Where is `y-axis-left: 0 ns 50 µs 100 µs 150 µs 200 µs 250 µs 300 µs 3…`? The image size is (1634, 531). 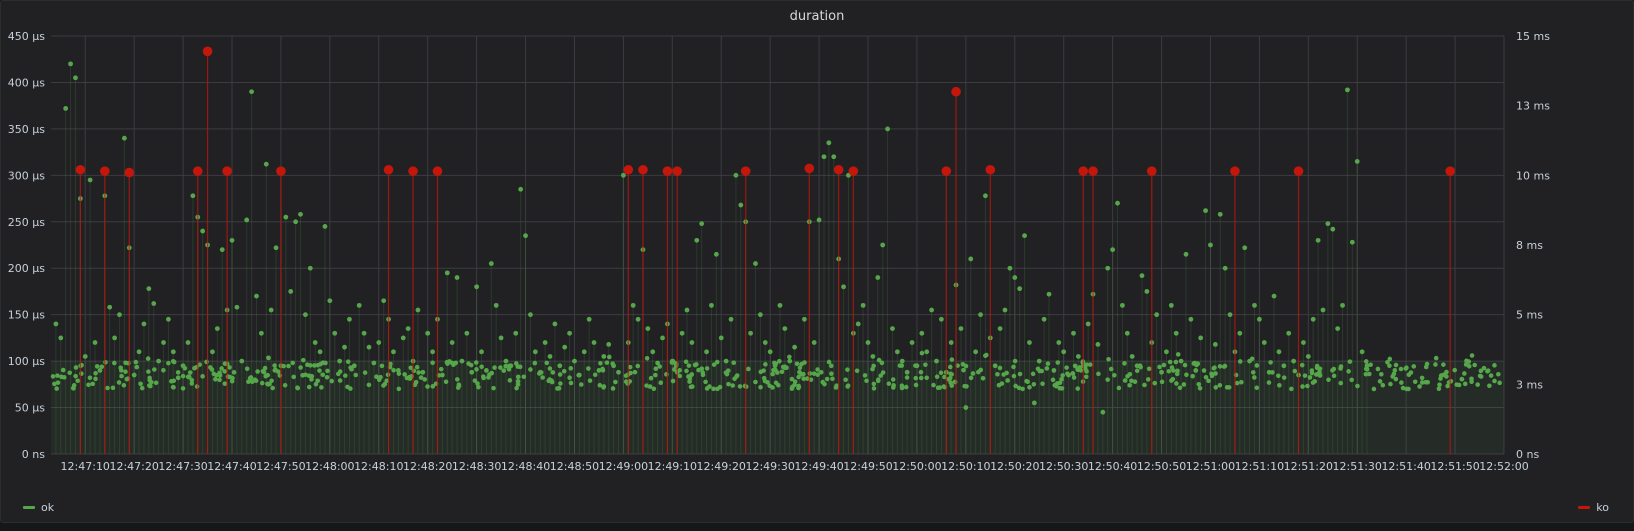 y-axis-left: 0 ns 50 µs 100 µs 150 µs 200 µs 250 µs 300 µs 3… is located at coordinates (26, 245).